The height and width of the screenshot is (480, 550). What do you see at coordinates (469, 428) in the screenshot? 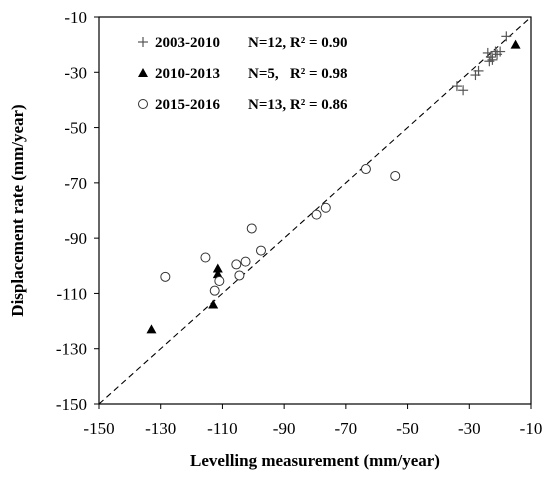
I see `x-tick-label: -30` at bounding box center [469, 428].